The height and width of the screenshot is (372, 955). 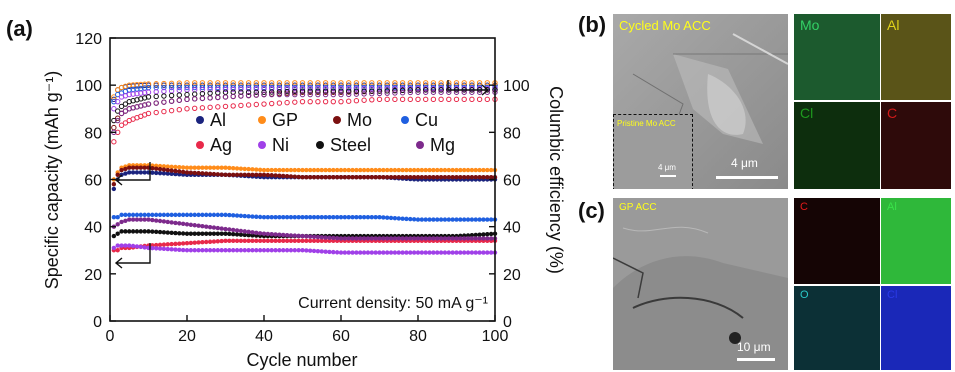 What do you see at coordinates (495, 336) in the screenshot?
I see `x-tick-label: 100` at bounding box center [495, 336].